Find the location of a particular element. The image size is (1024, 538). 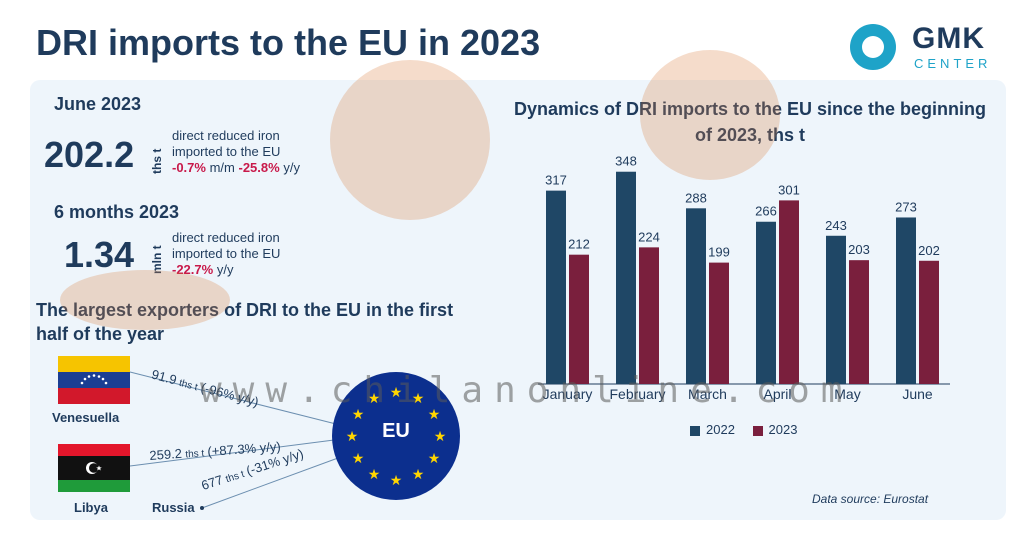

june-changes: -0.7% m/m -25.8% y/y is located at coordinates (236, 168).